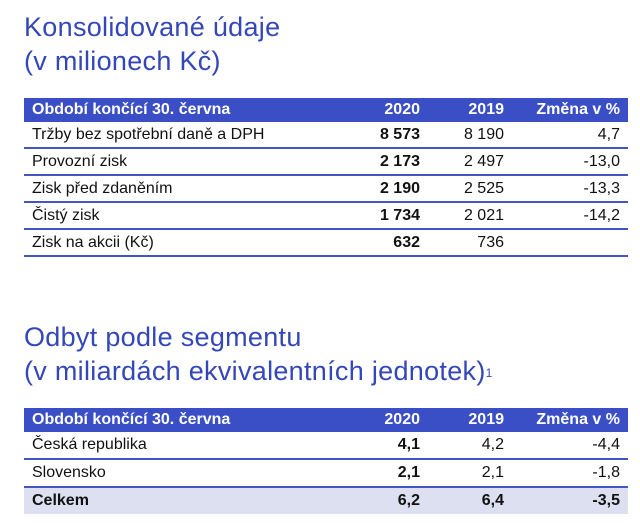 This screenshot has width=640, height=530. I want to click on cell-change: -13,3, so click(570, 189).